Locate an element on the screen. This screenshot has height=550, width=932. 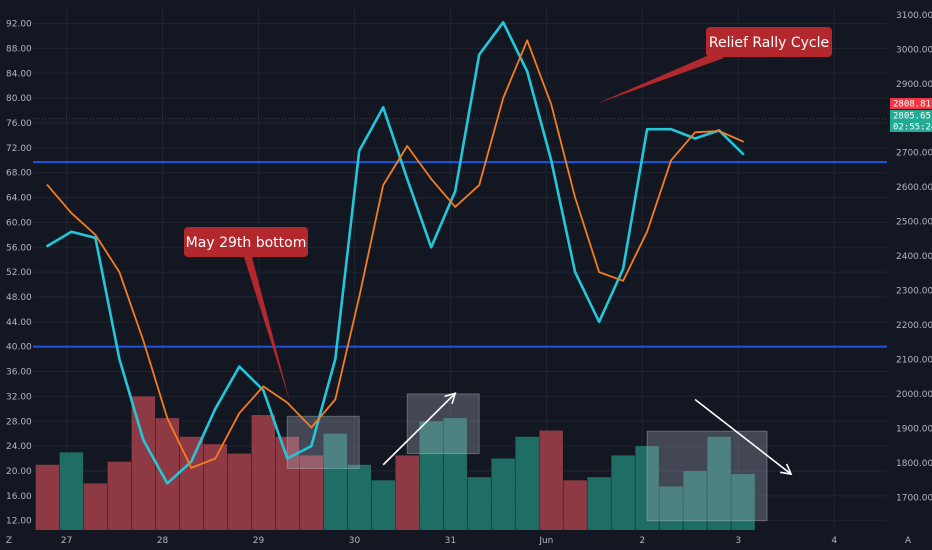
left-tick-label: 12.00 is located at coordinates (19, 522).